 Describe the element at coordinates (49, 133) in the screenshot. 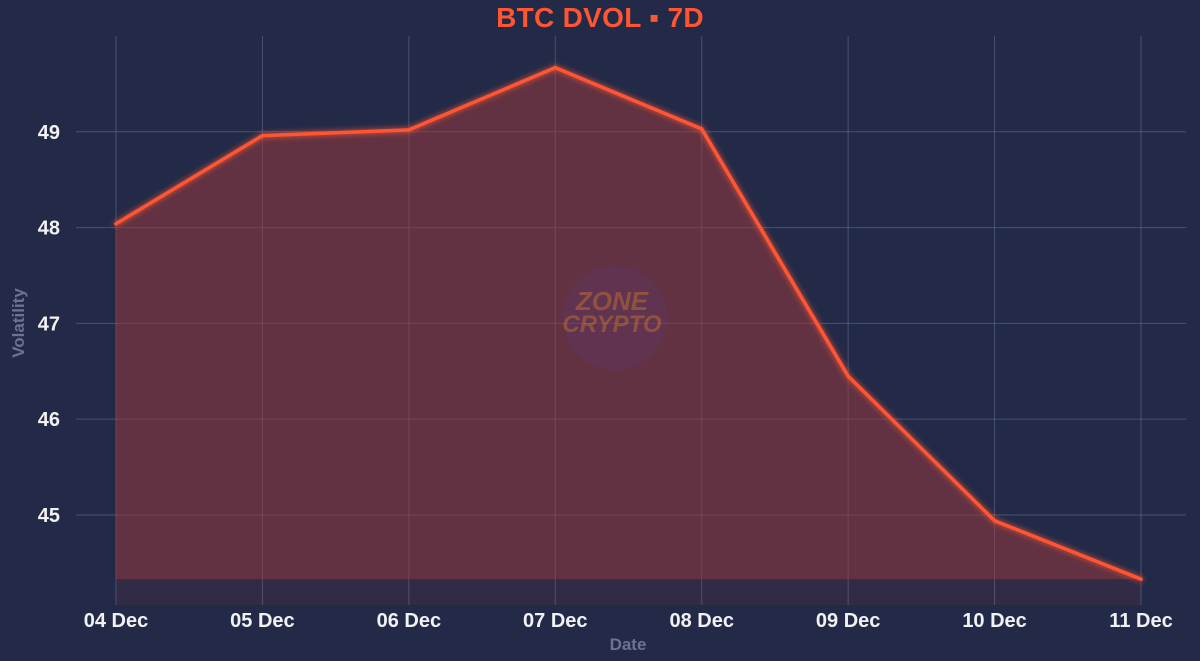

I see `y-tick-label: 49` at that location.